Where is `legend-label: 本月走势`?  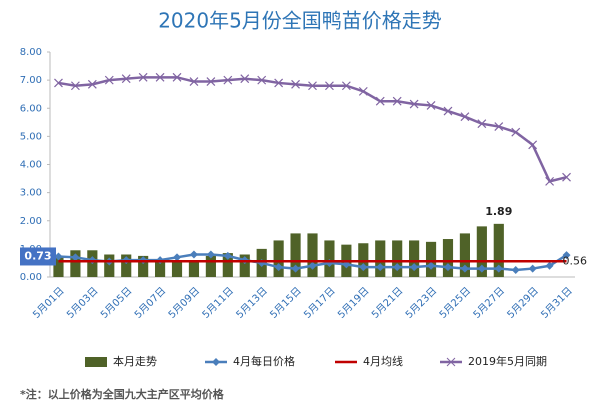
legend-label: 本月走势 is located at coordinates (135, 361).